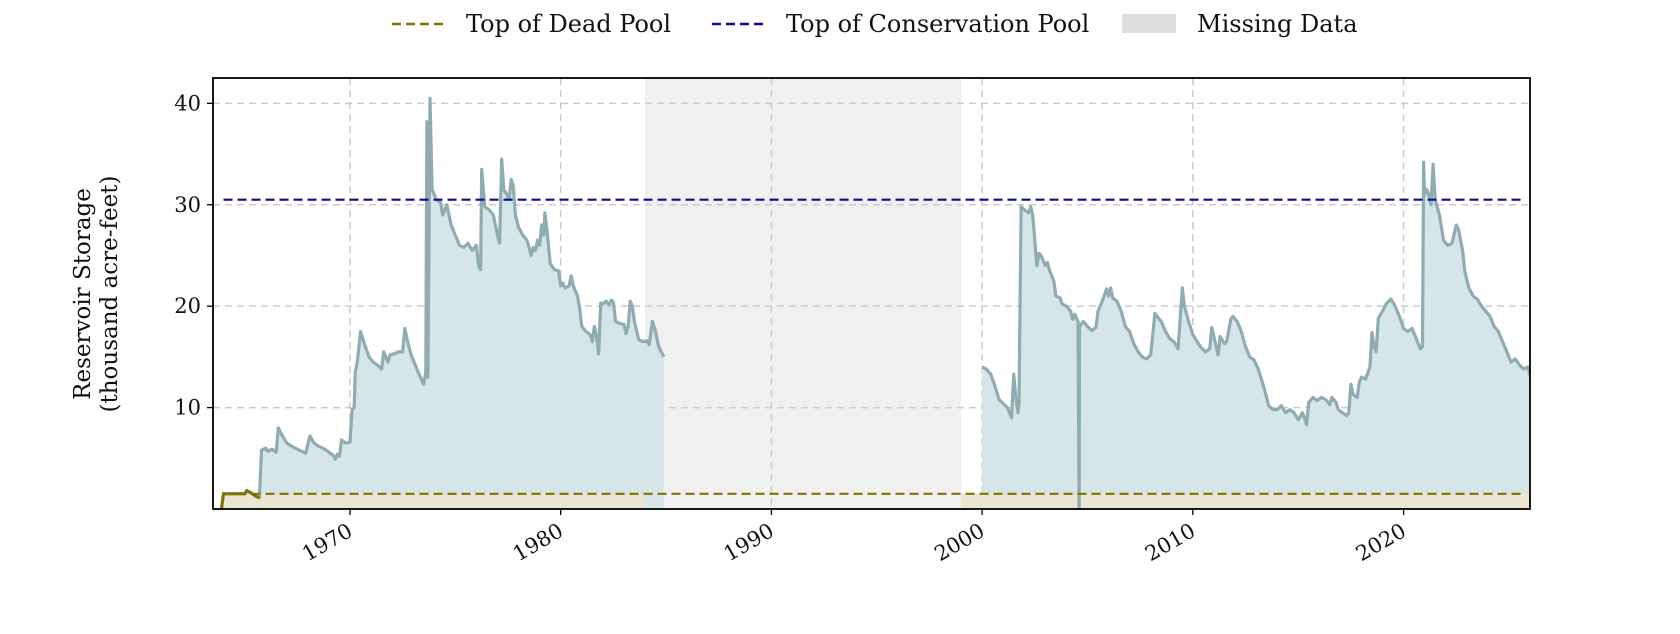 The width and height of the screenshot is (1680, 634). Describe the element at coordinates (83, 294) in the screenshot. I see `y-axis-label-line-0: Reservoir Storage` at that location.